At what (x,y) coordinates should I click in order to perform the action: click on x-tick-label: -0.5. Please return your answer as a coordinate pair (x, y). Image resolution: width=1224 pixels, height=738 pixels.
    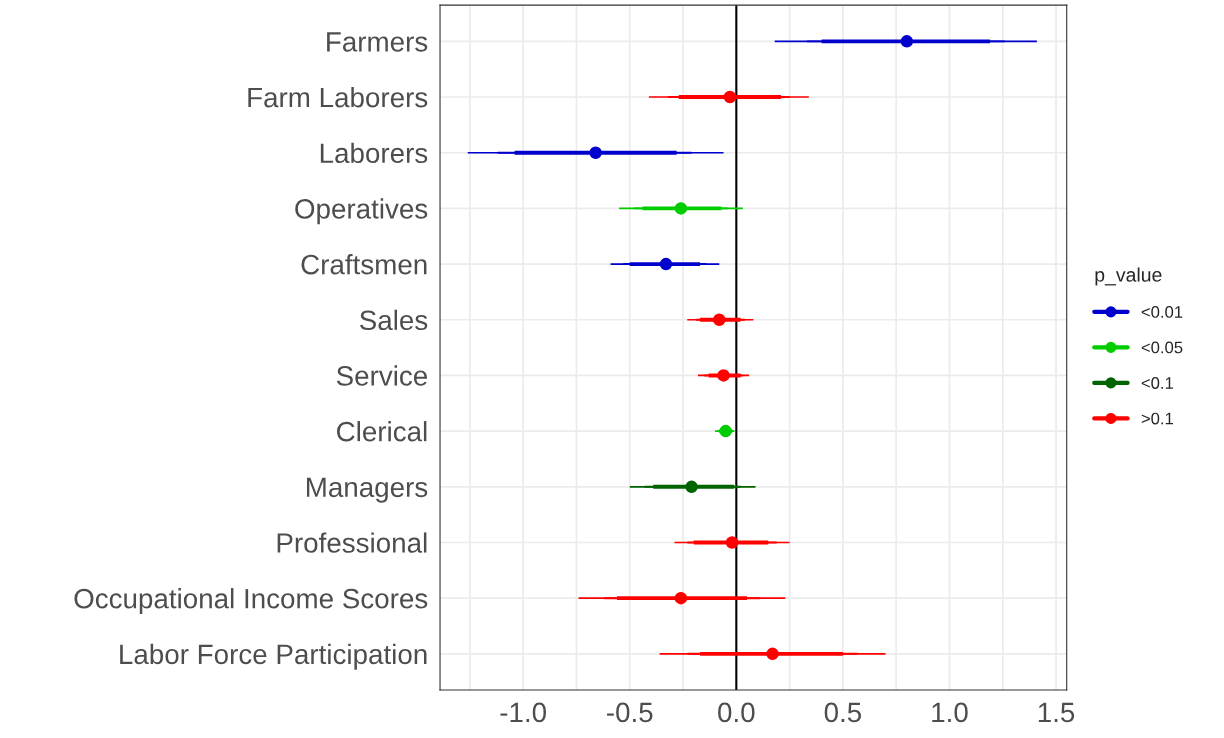
    Looking at the image, I should click on (630, 712).